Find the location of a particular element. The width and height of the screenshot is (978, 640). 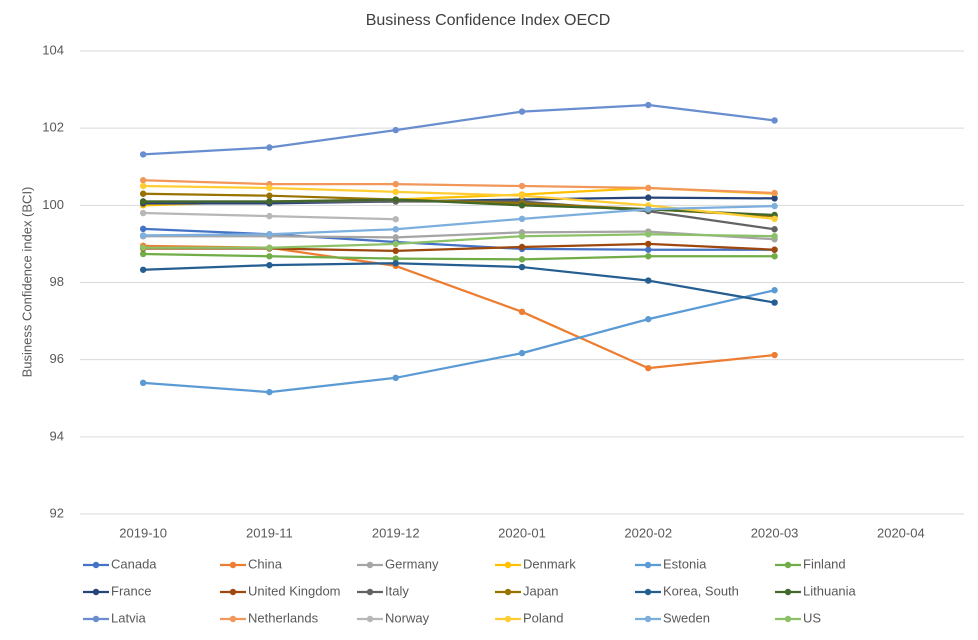

x-tick-label: 2020-04 is located at coordinates (901, 532).